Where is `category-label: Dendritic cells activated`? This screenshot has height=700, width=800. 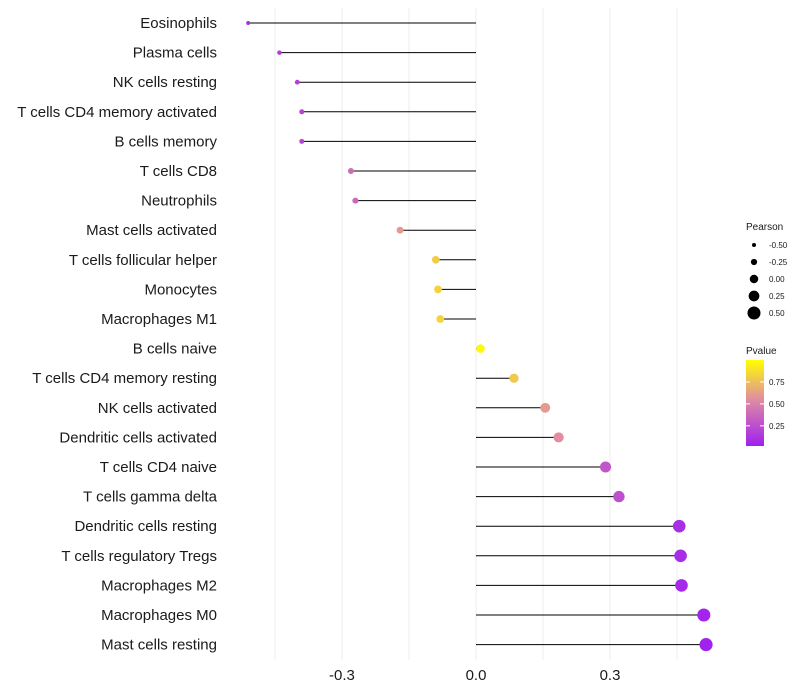 category-label: Dendritic cells activated is located at coordinates (138, 437).